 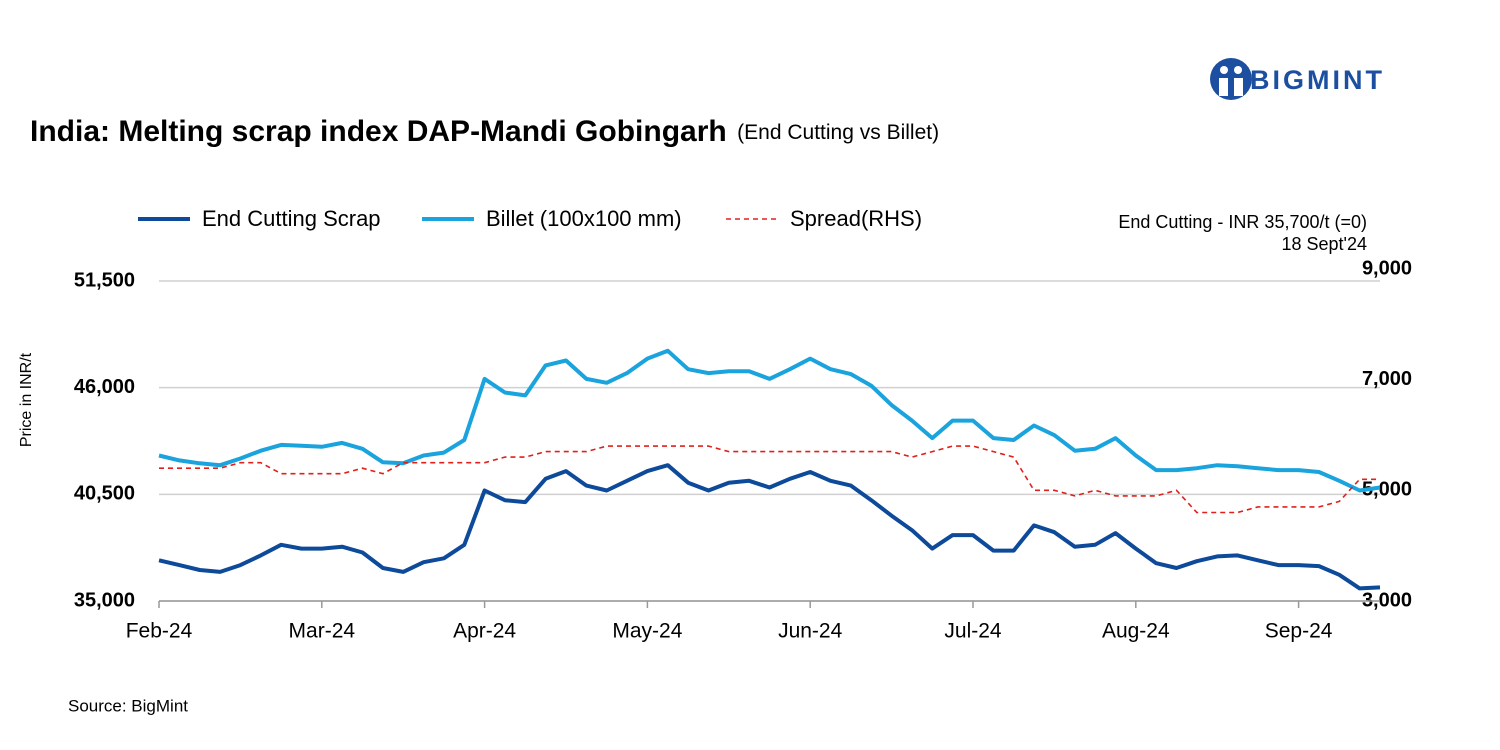 What do you see at coordinates (104, 494) in the screenshot?
I see `y-tick-label: 40,500` at bounding box center [104, 494].